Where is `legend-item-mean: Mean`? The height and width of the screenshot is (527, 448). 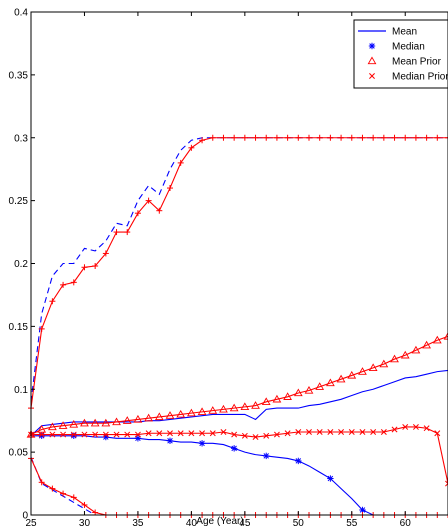
legend-item-mean: Mean is located at coordinates (387, 32).